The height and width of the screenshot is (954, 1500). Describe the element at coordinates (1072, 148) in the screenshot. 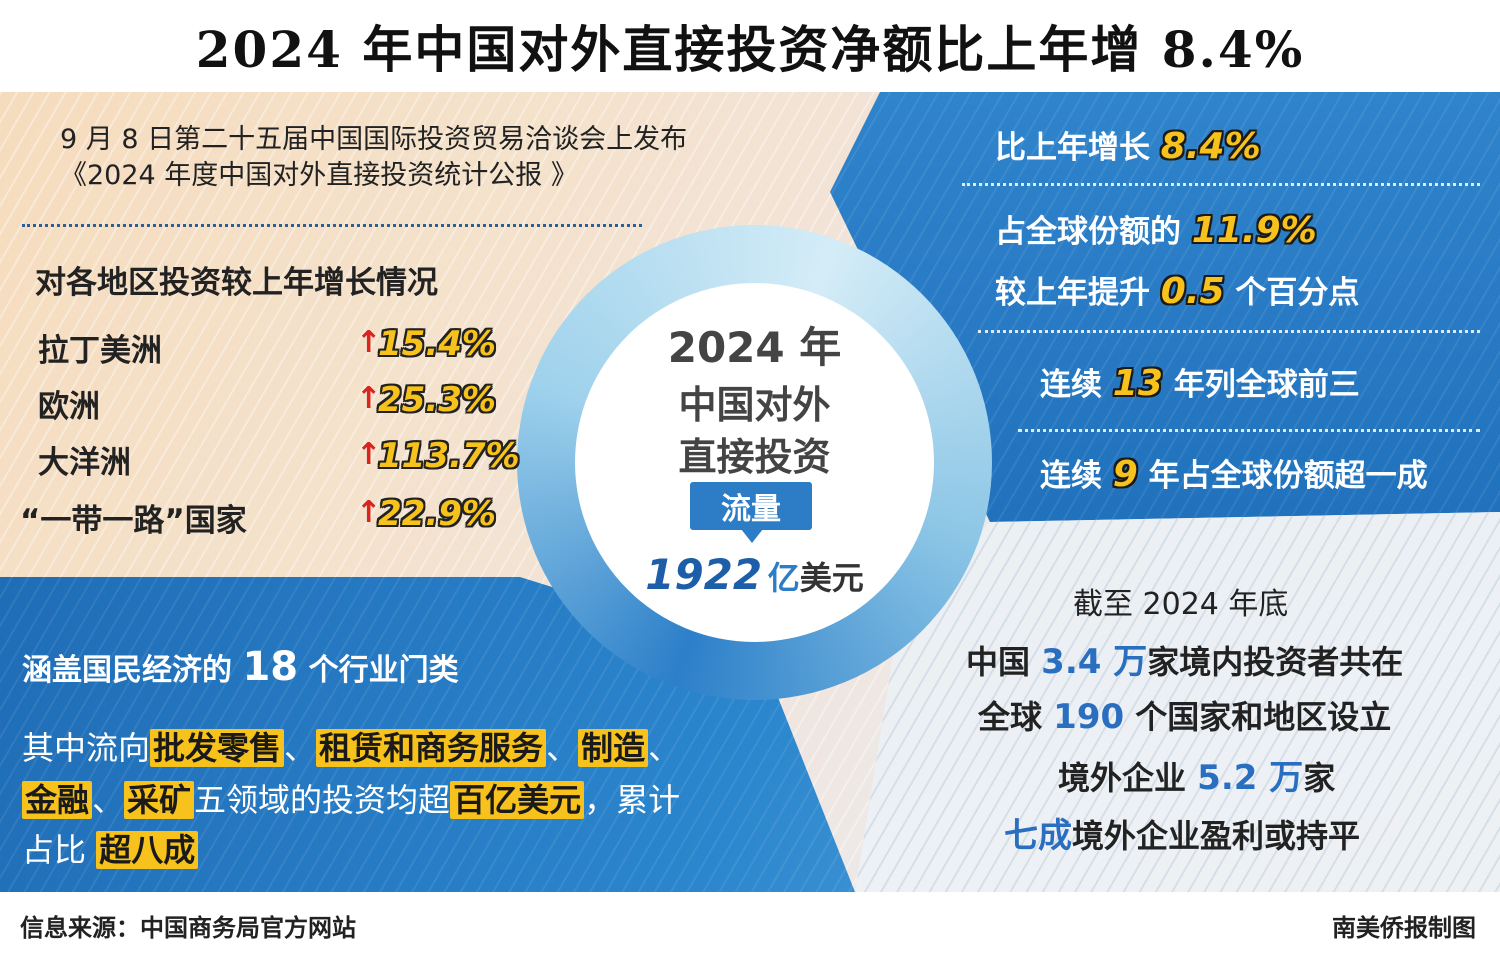

I see `growth-label: 比上年增长` at that location.